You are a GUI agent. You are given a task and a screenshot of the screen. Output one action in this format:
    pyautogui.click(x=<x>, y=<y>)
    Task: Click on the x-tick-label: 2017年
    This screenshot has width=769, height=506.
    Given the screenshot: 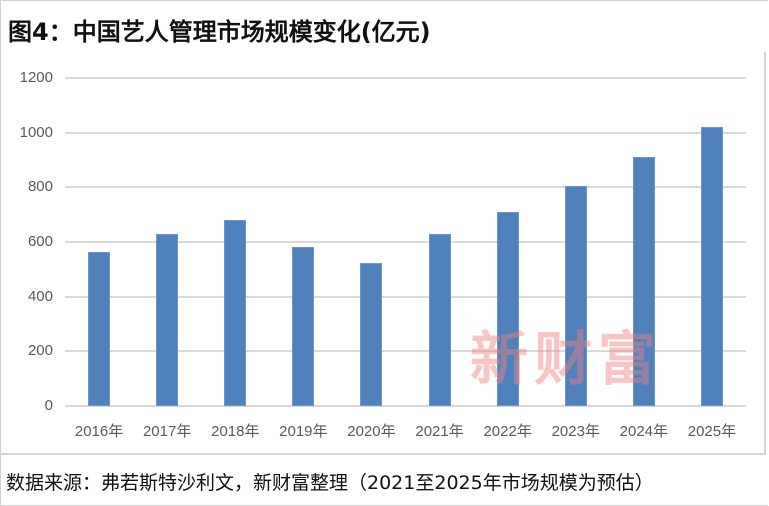 What is the action you would take?
    pyautogui.click(x=167, y=431)
    